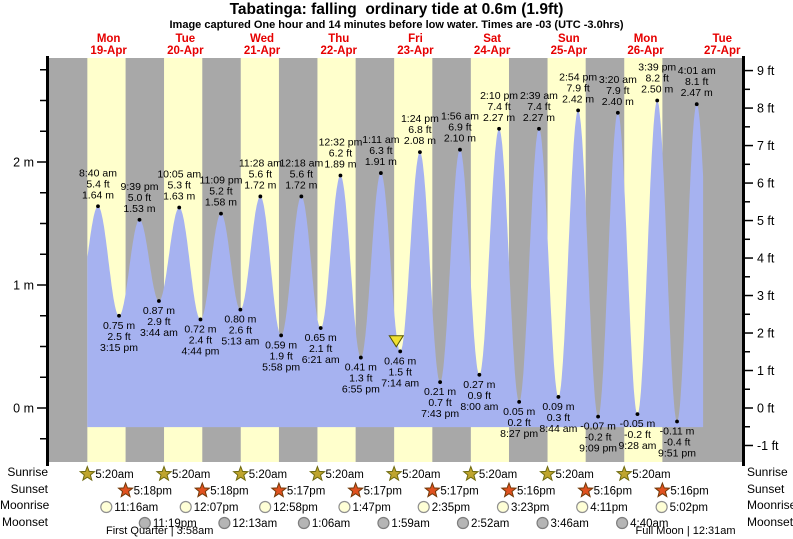 This screenshot has height=539, width=793. I want to click on high-tide-label-line: 2.08 m, so click(420, 141).